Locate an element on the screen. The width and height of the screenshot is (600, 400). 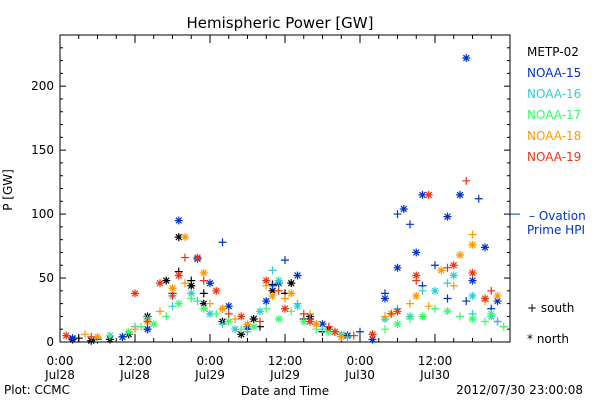
x-tick-label-date: Jul29 is located at coordinates (284, 375).